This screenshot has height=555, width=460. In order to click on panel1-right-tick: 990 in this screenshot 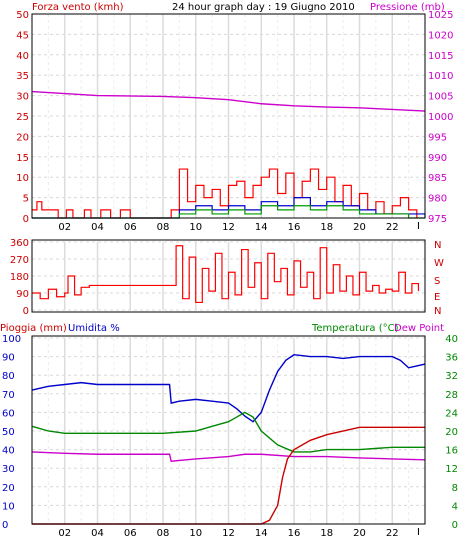, I will do `click(437, 158)`.